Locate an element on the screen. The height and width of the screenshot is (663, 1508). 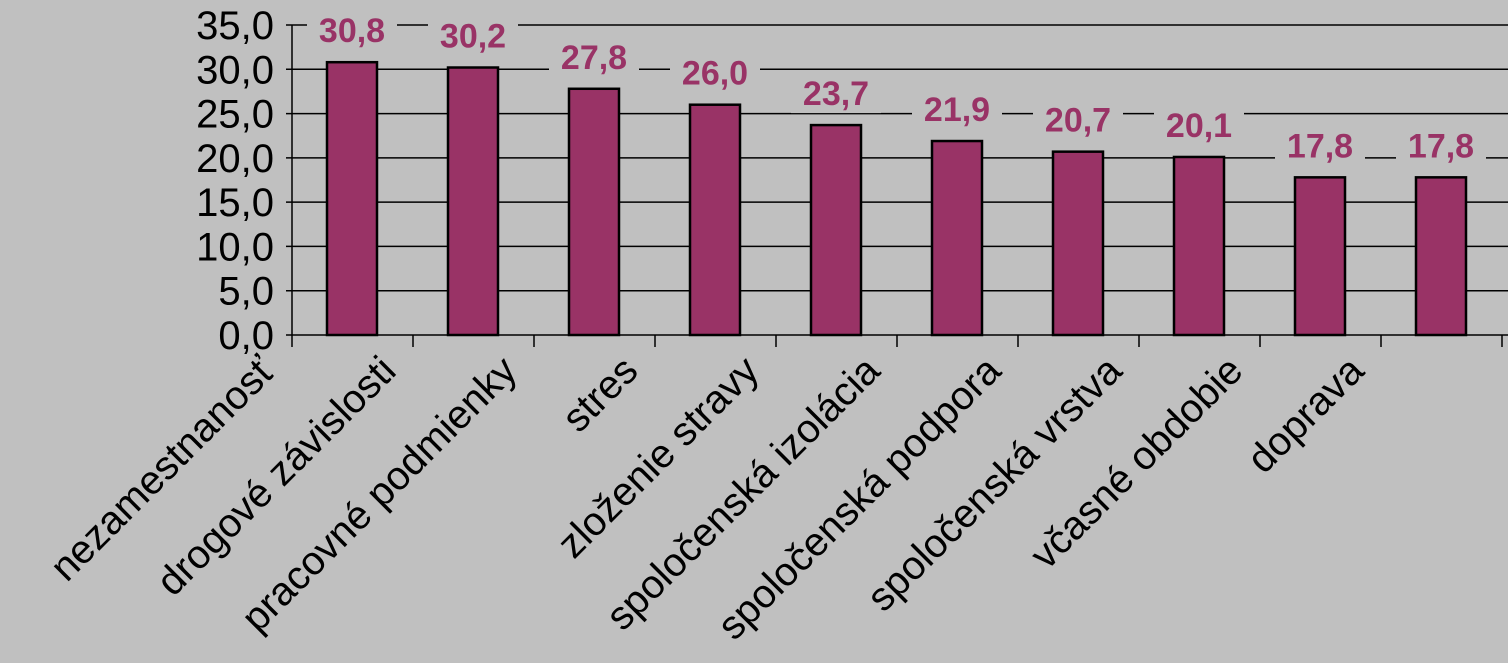
y-tick-label: 25,0 is located at coordinates (235, 115).